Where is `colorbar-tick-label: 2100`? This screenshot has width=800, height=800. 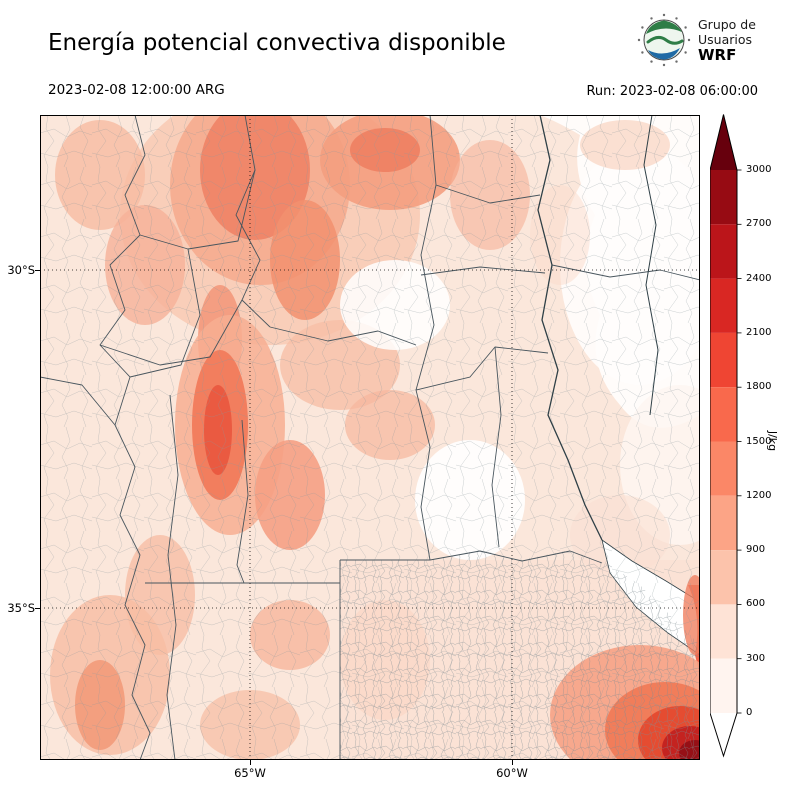 colorbar-tick-label: 2100 is located at coordinates (759, 332).